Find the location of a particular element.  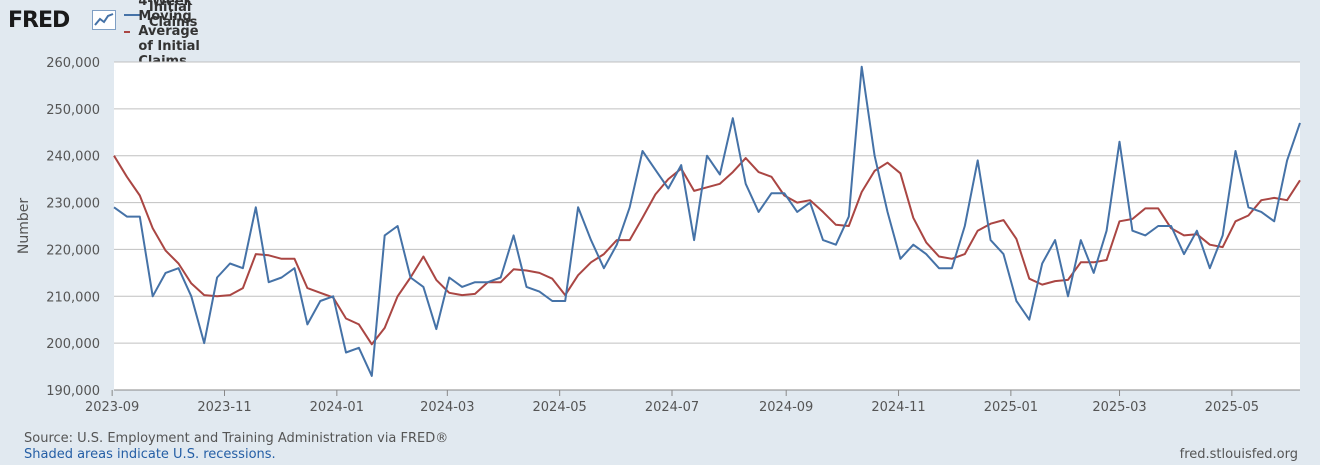

y-tick-label: 250,000 is located at coordinates (73, 110).